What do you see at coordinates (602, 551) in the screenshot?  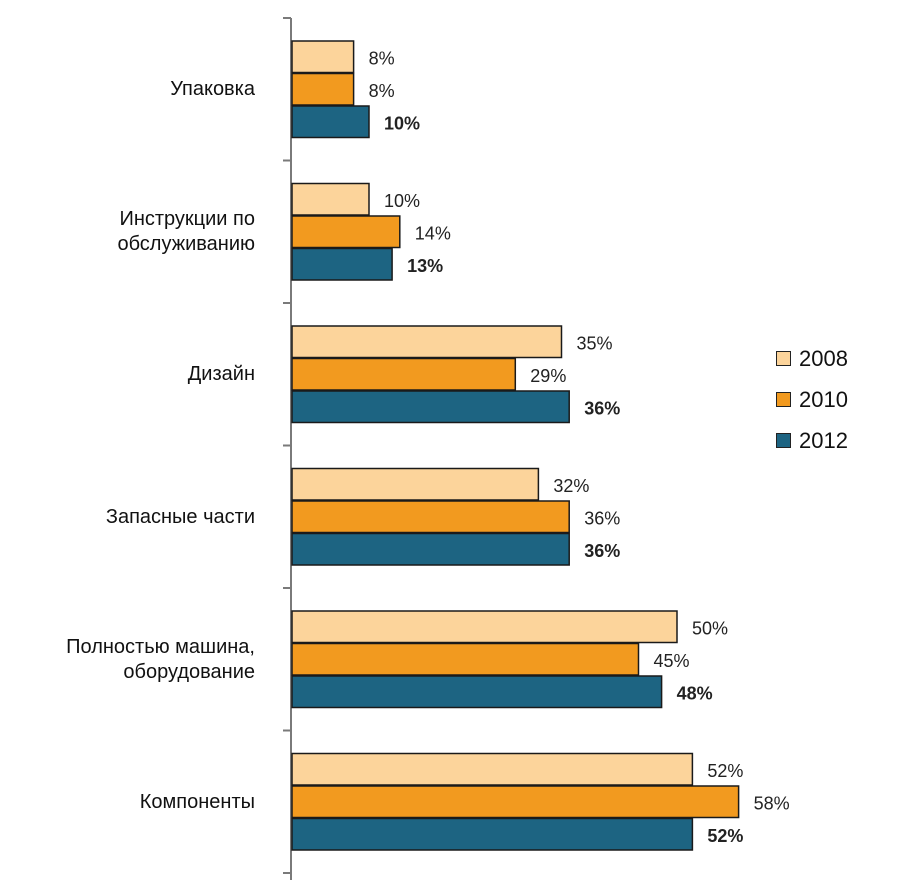 I see `data-label-2012-3: 36%` at bounding box center [602, 551].